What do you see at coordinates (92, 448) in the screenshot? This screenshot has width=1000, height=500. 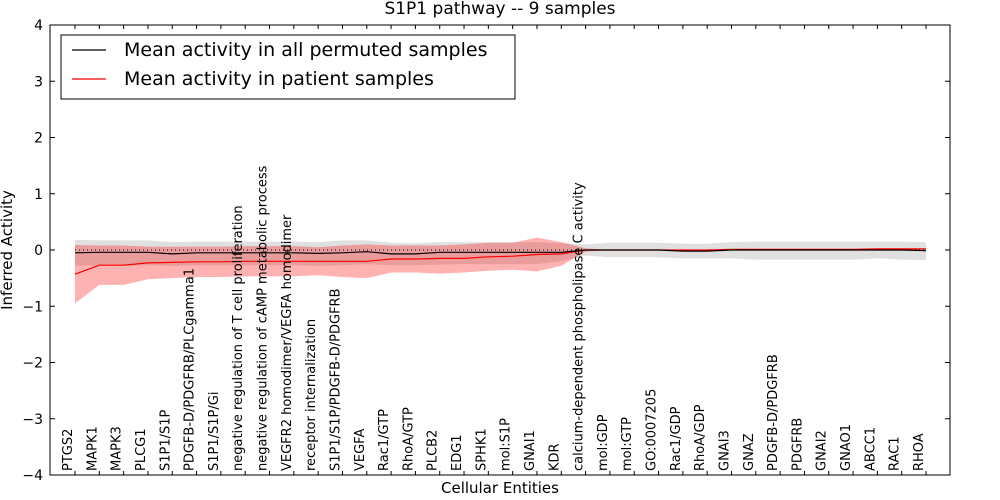 I see `category-label: MAPK1` at bounding box center [92, 448].